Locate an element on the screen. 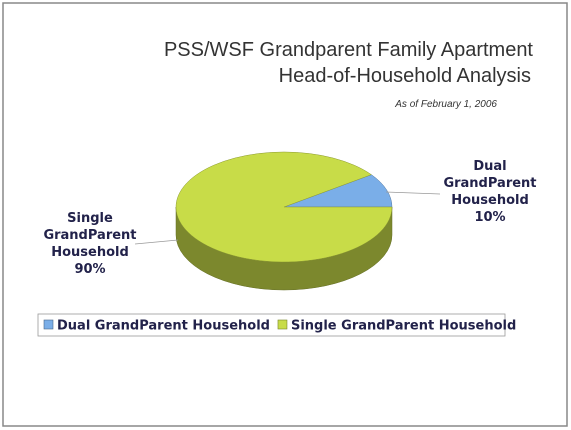  pie-slice is located at coordinates (284, 207).